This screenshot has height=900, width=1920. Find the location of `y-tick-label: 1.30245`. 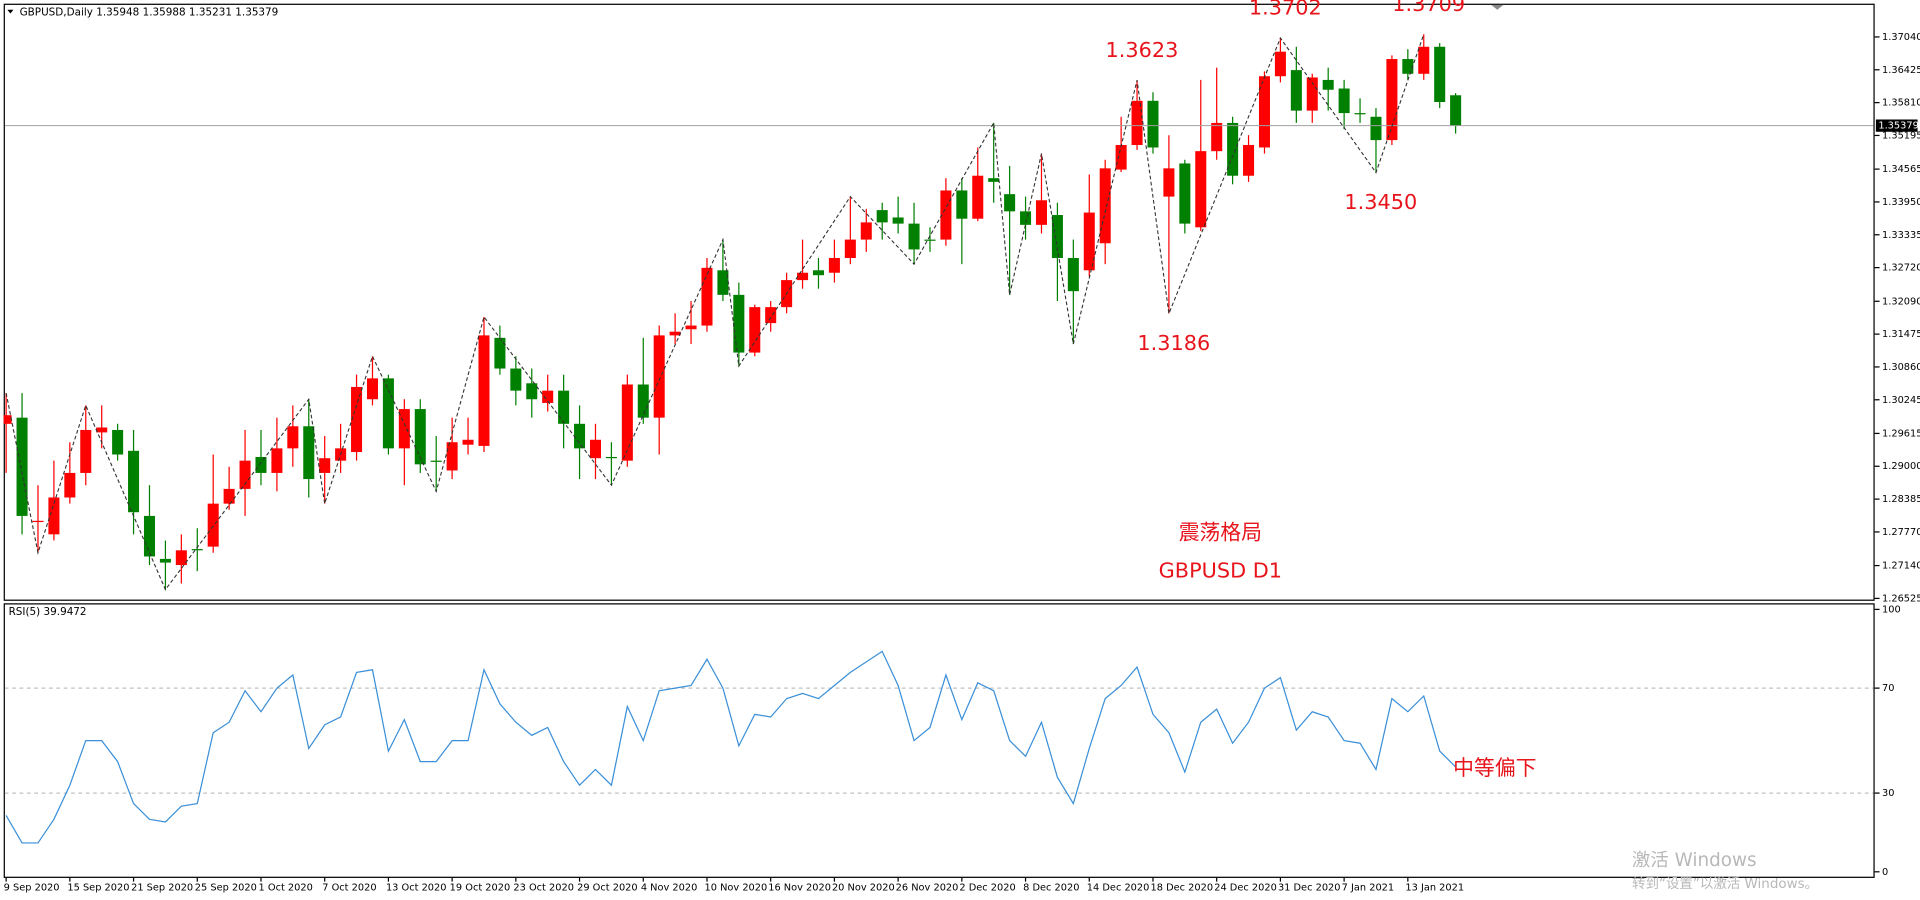

y-tick-label: 1.30245 is located at coordinates (1901, 400).